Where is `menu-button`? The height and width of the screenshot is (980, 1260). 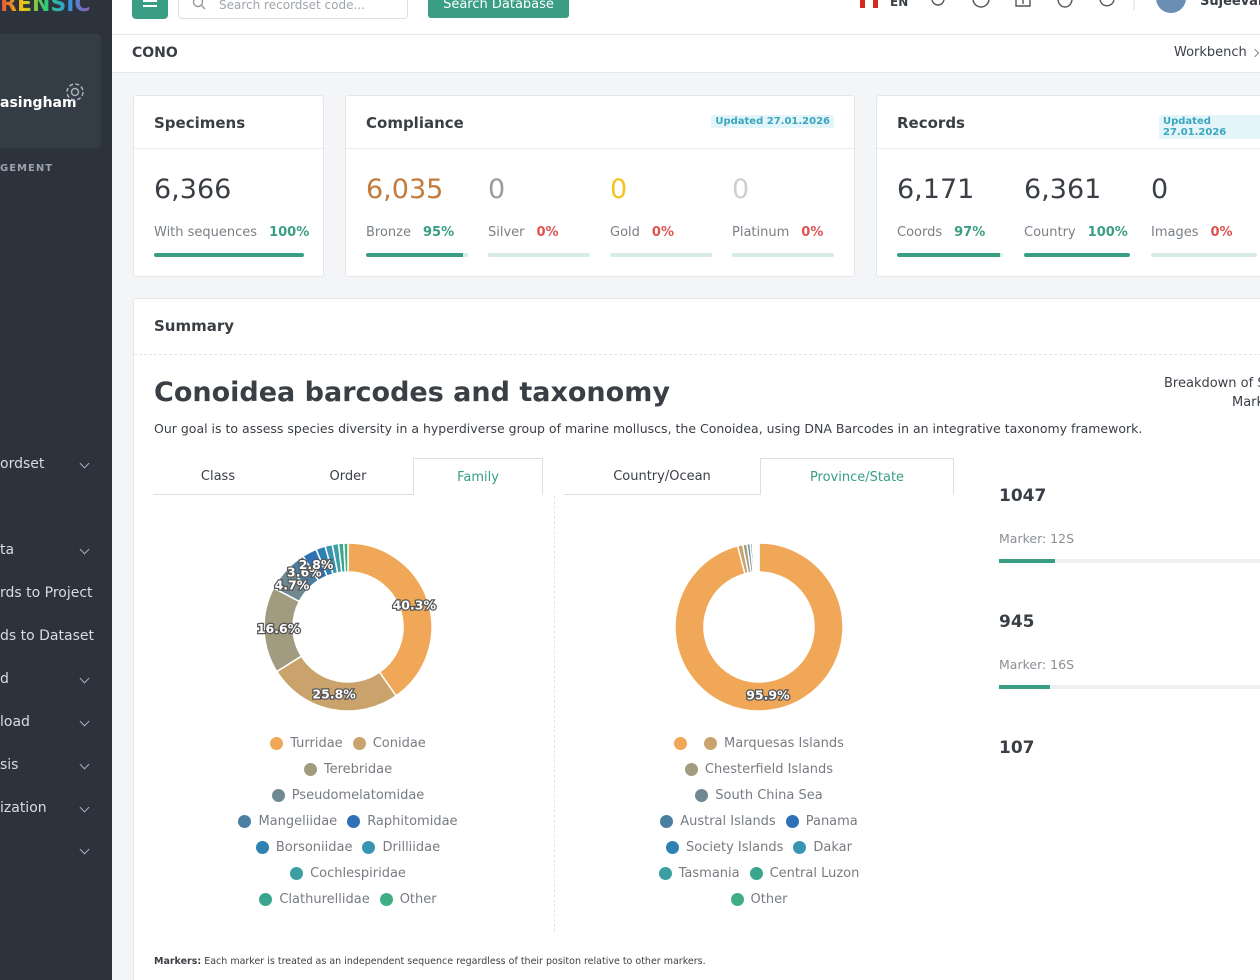 menu-button is located at coordinates (150, 9).